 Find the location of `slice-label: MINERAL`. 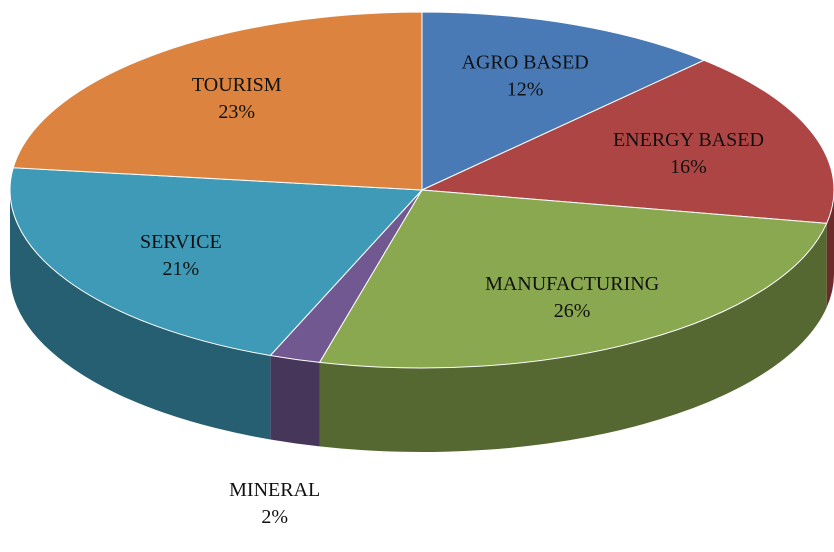

slice-label: MINERAL is located at coordinates (274, 490).